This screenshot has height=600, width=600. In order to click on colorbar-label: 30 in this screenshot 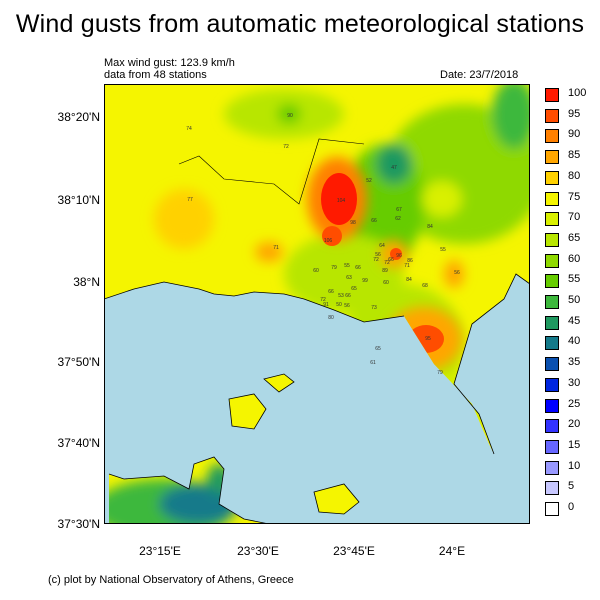, I will do `click(574, 382)`.